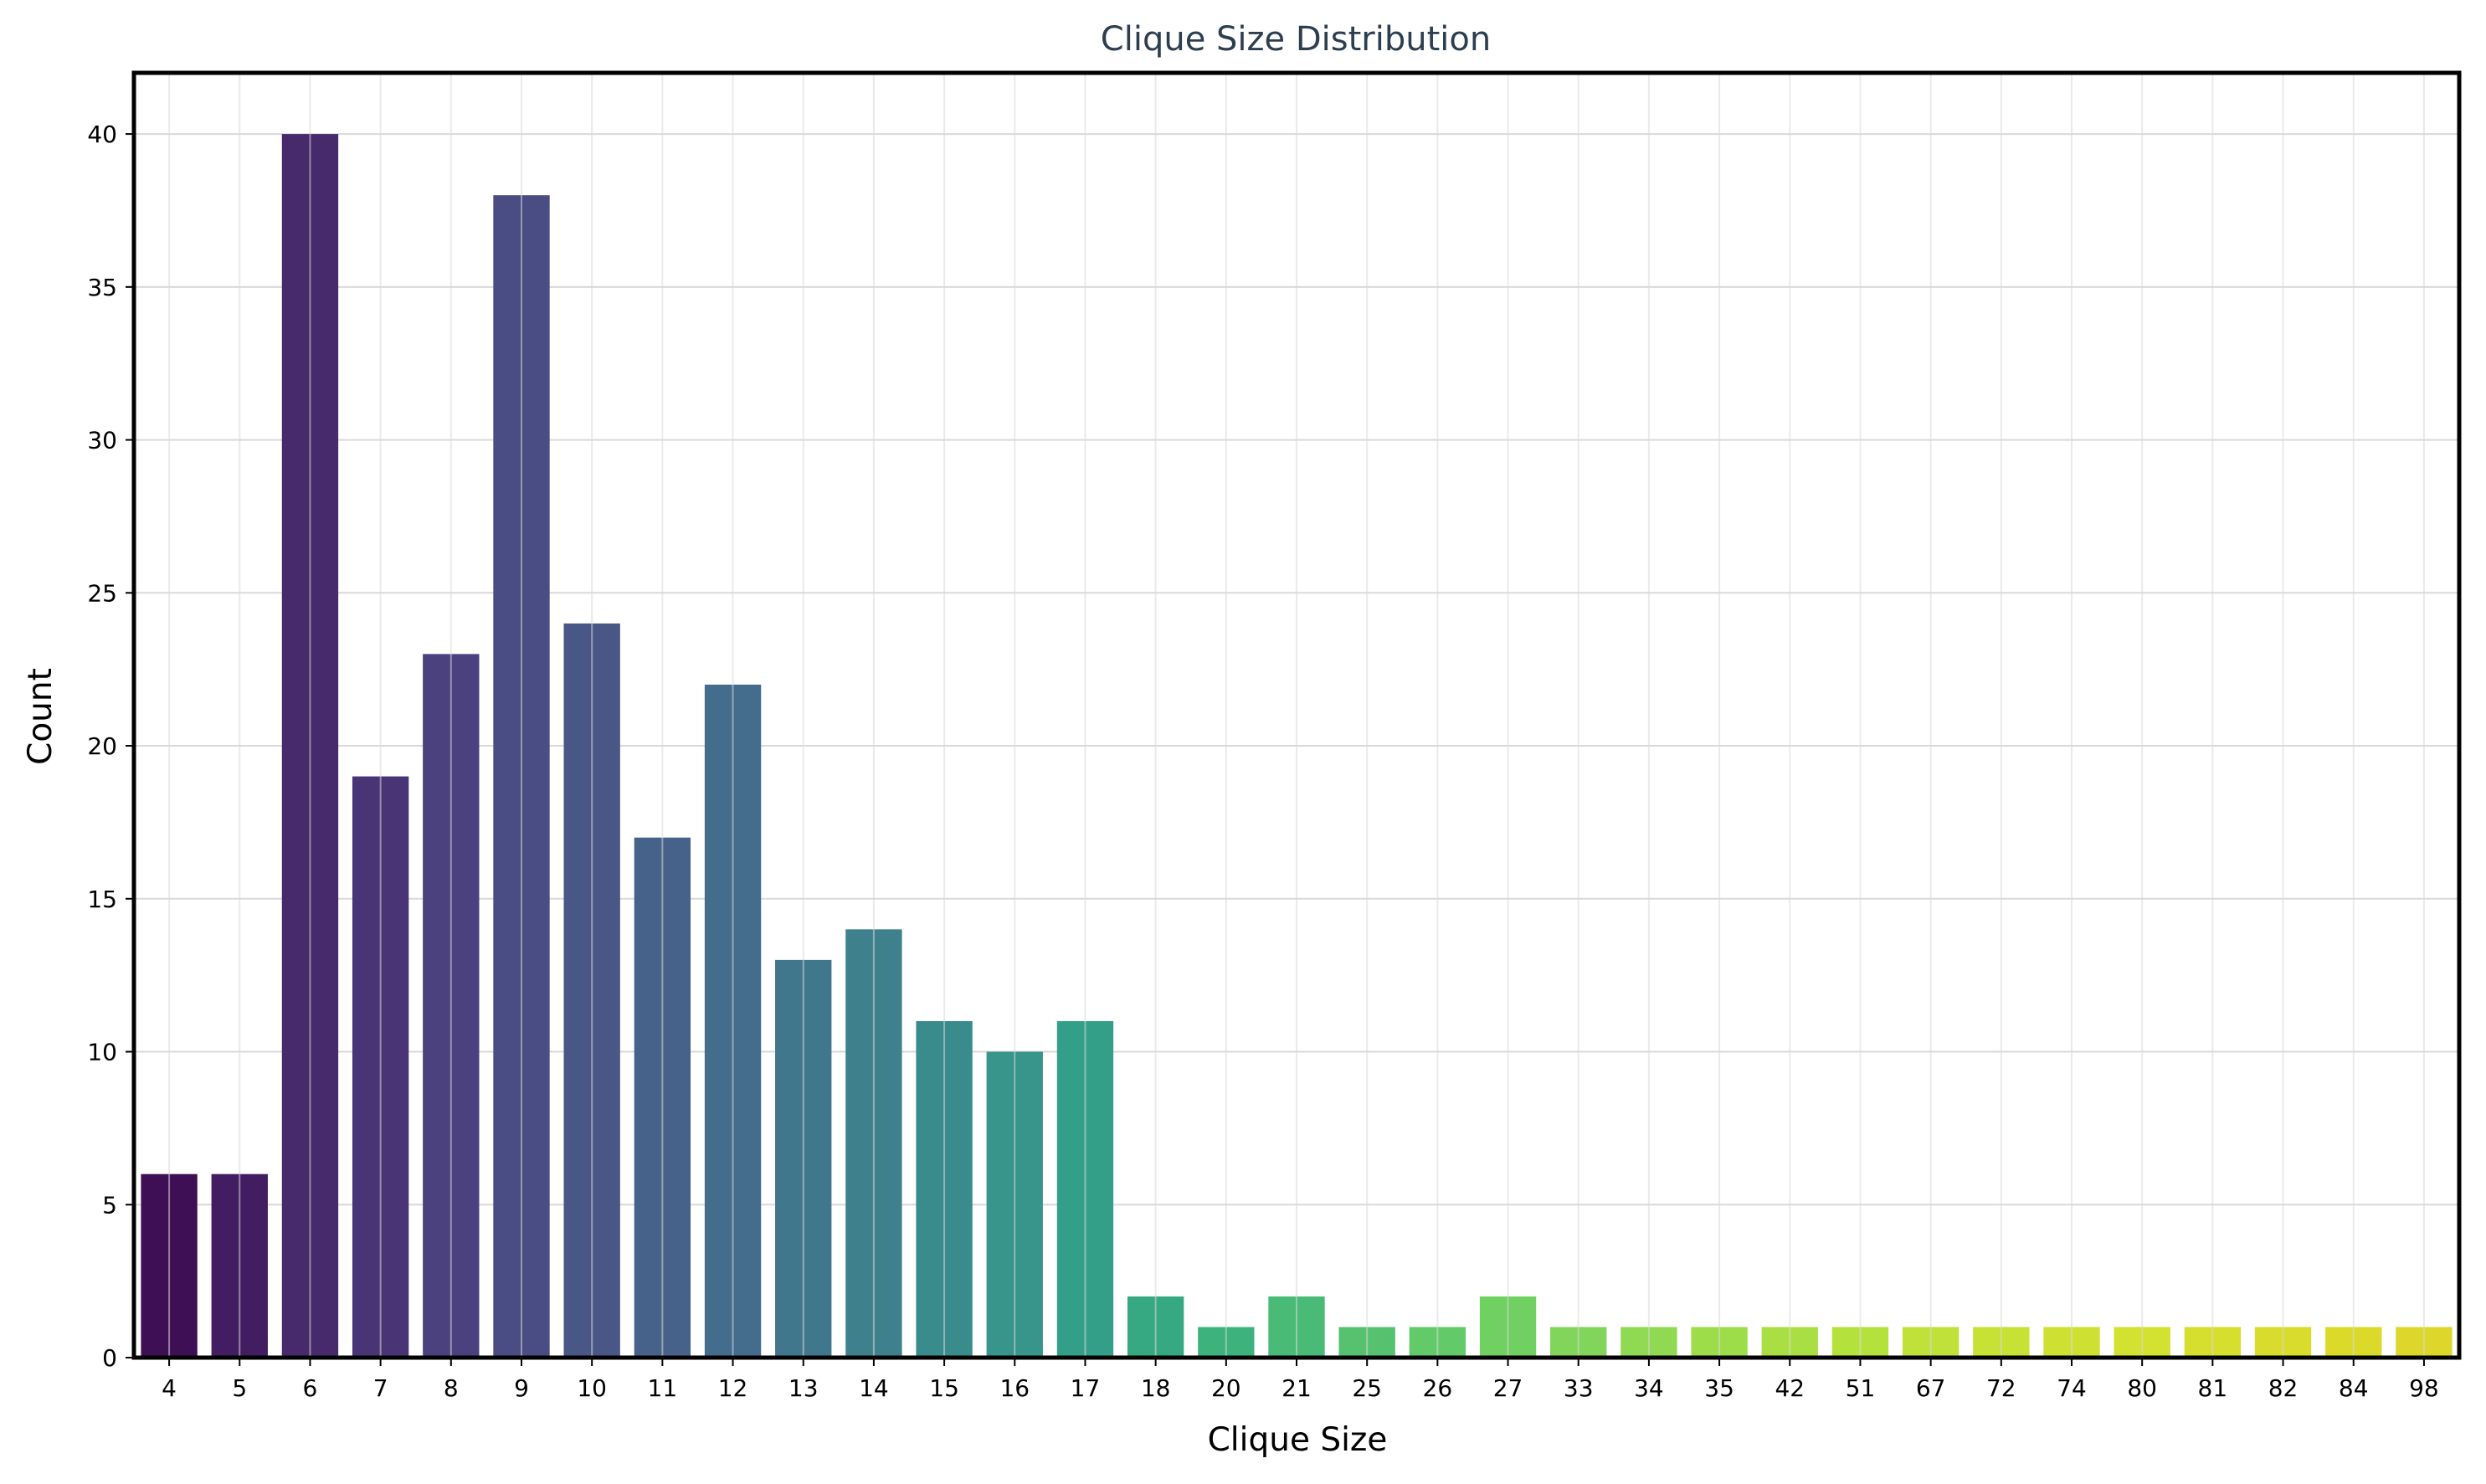  I want to click on y-tick-label: 10, so click(102, 1053).